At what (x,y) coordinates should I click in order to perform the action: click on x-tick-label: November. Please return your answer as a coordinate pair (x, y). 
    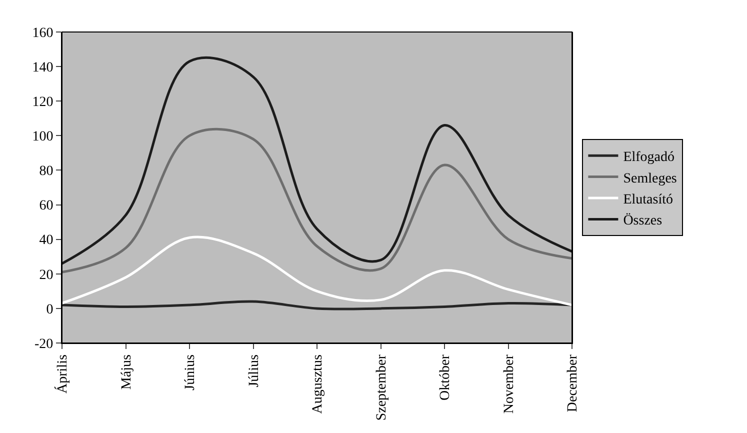
    Looking at the image, I should click on (509, 384).